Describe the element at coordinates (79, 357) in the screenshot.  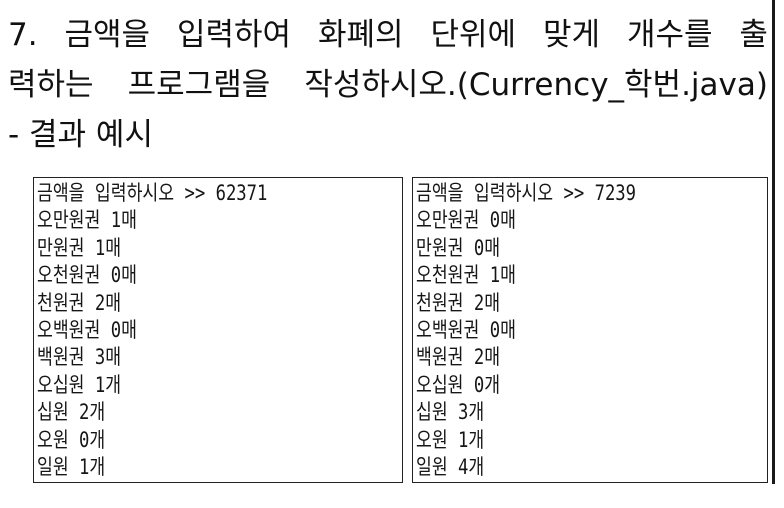
I see `console-output-line: 백원권 3매` at that location.